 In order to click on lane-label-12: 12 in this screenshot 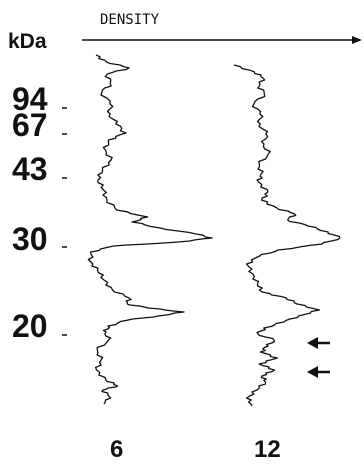, I will do `click(267, 449)`.